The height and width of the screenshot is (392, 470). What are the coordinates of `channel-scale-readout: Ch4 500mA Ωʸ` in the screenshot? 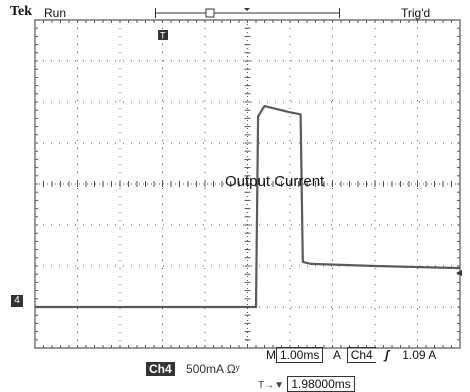 It's located at (193, 369).